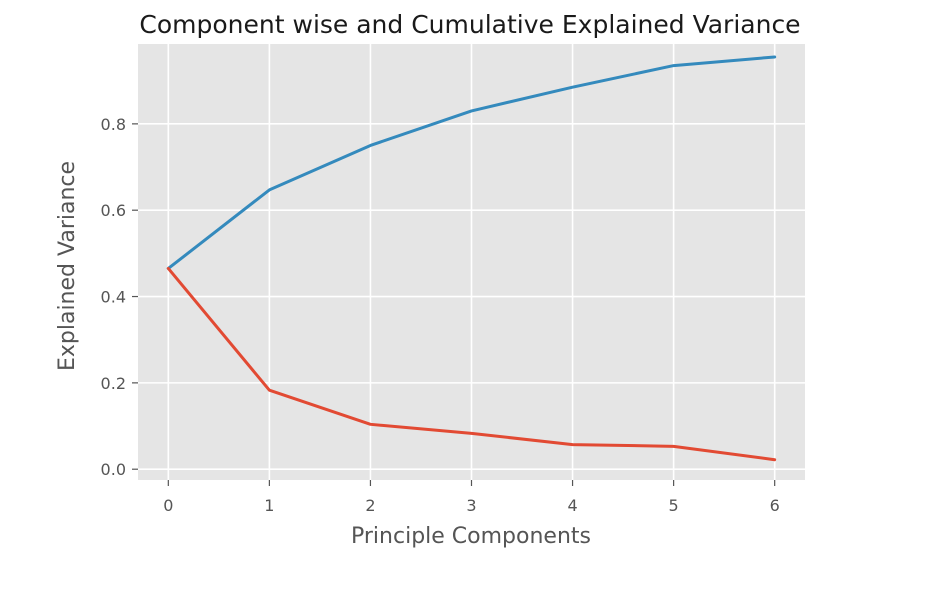 This screenshot has width=940, height=596. Describe the element at coordinates (113, 297) in the screenshot. I see `y-tick-label: 0.4` at that location.